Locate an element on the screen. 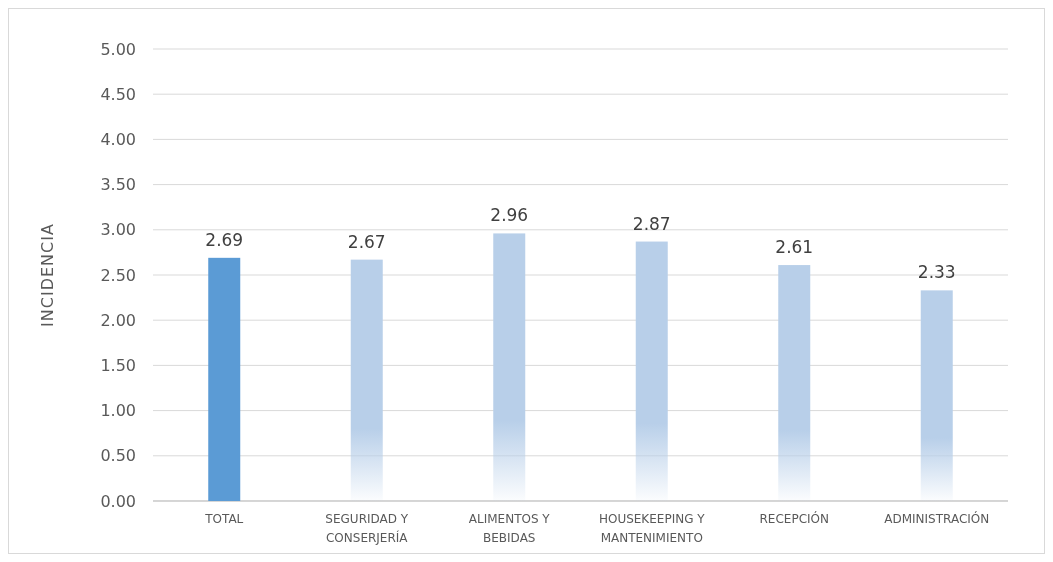 This screenshot has width=1053, height=562. data-label: 2.96 is located at coordinates (509, 215).